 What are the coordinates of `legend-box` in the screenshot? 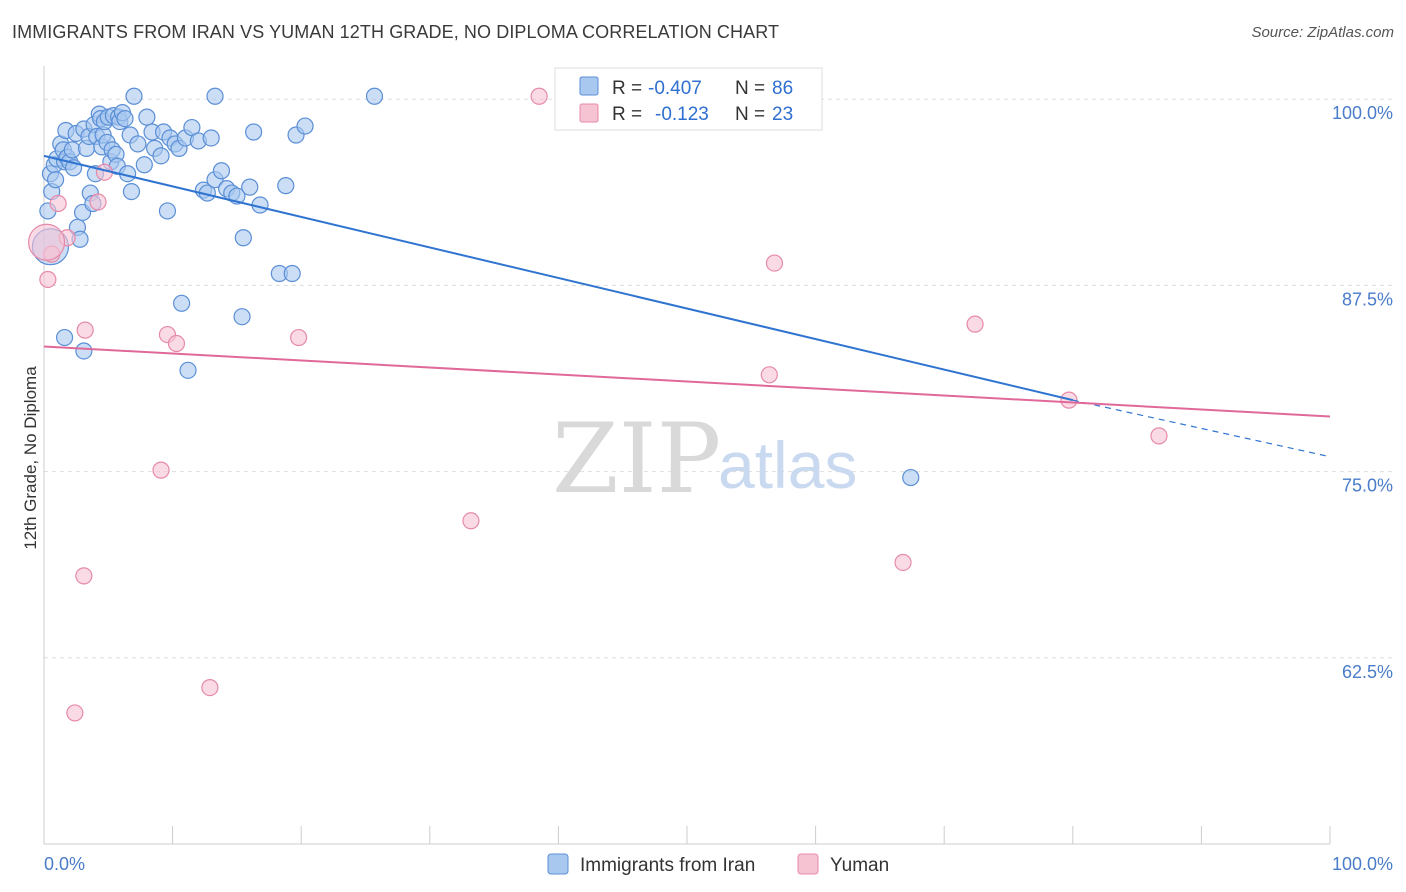 It's located at (688, 99).